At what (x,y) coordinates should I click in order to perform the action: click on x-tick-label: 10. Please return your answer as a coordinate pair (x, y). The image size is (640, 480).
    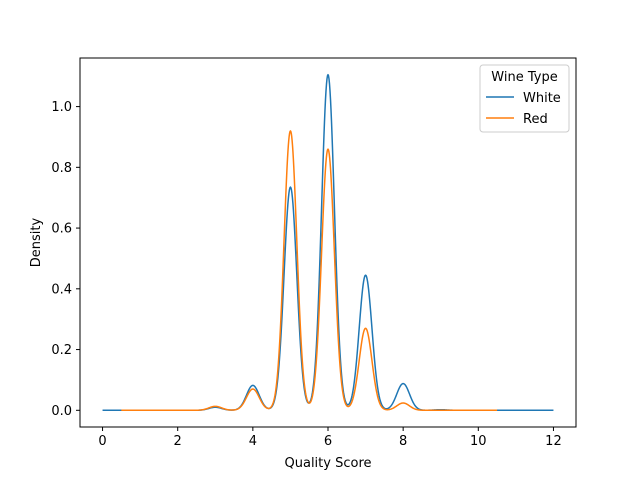
    Looking at the image, I should click on (478, 441).